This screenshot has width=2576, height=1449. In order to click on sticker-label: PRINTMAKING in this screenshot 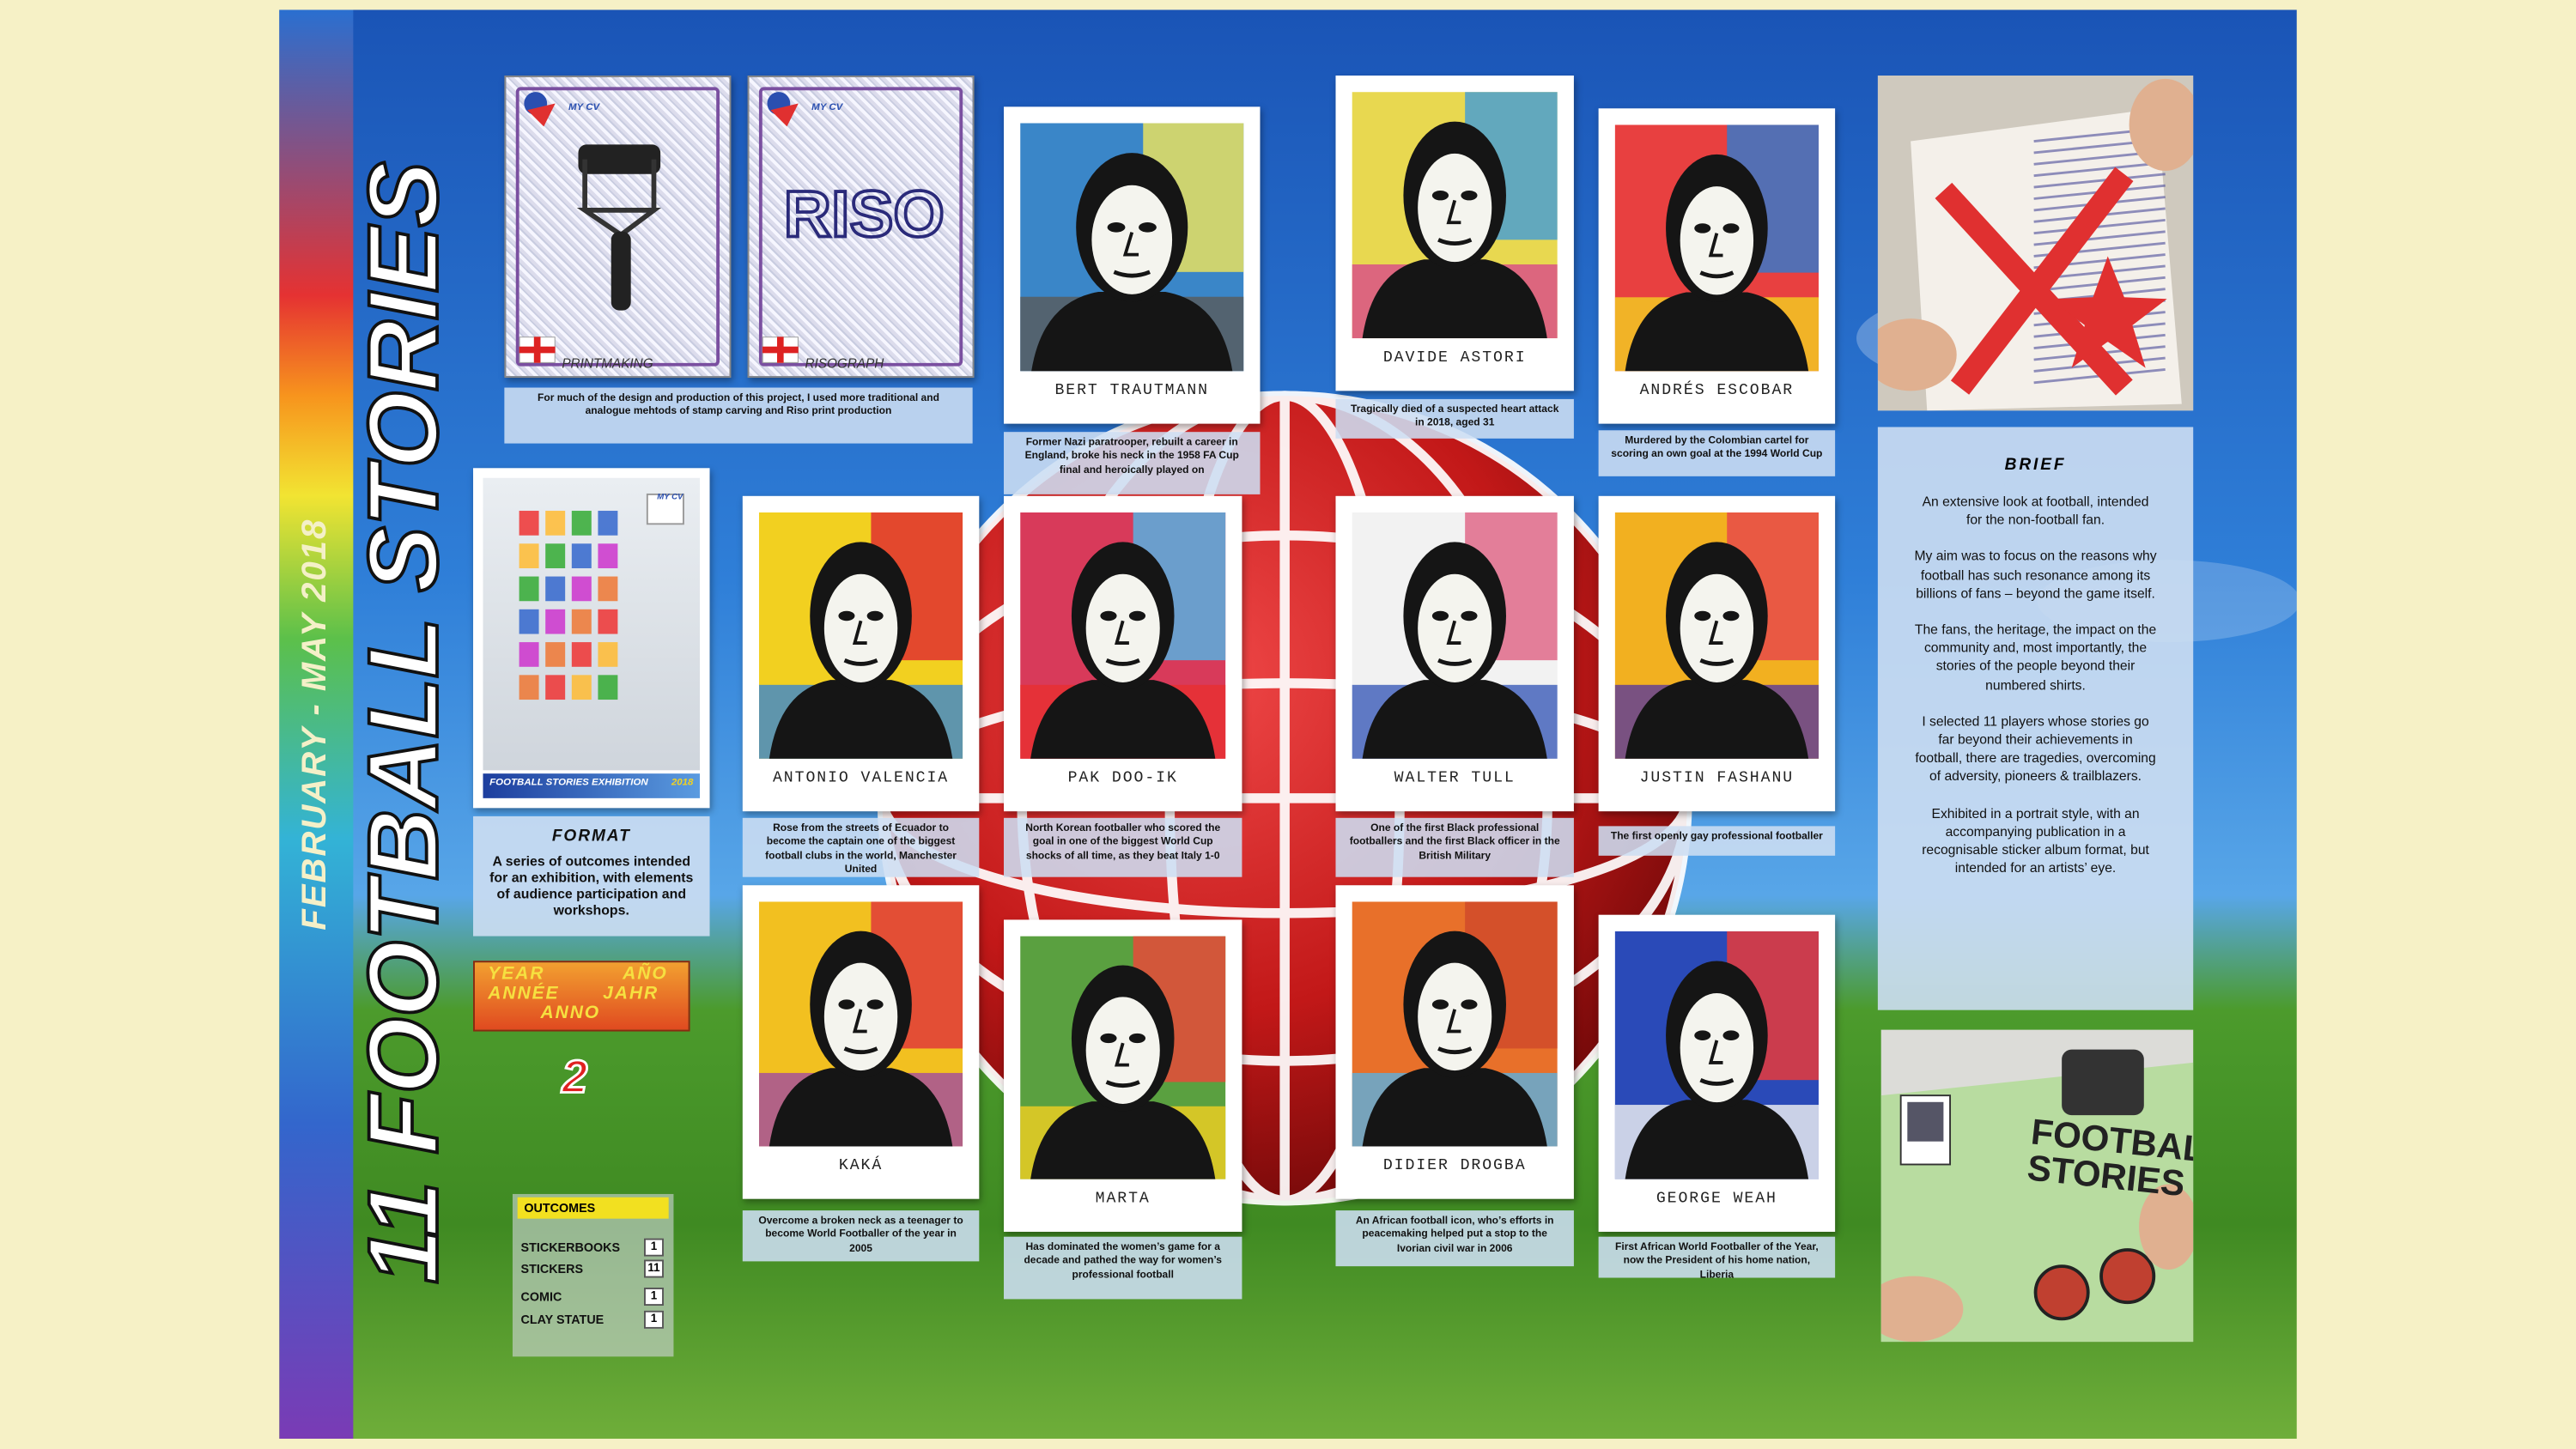, I will do `click(607, 364)`.